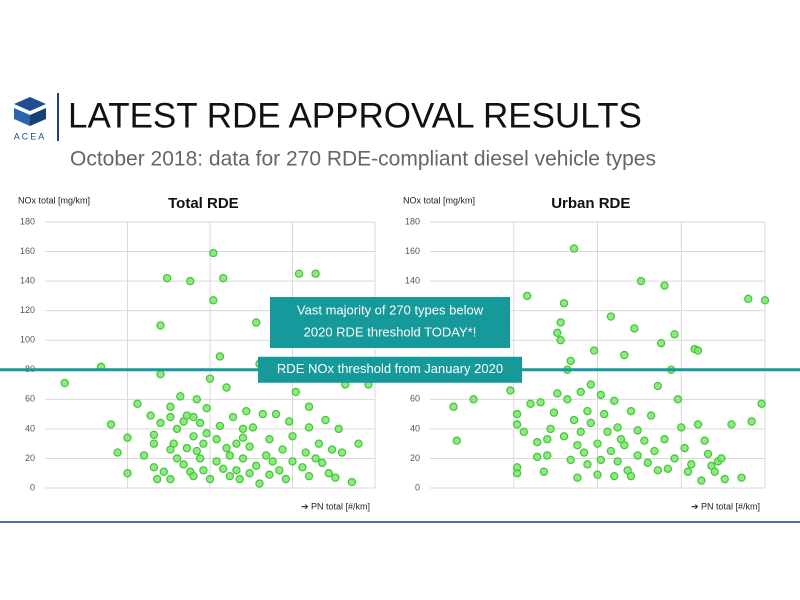 The image size is (800, 600). Describe the element at coordinates (30, 119) in the screenshot. I see `logo: ACEA` at that location.